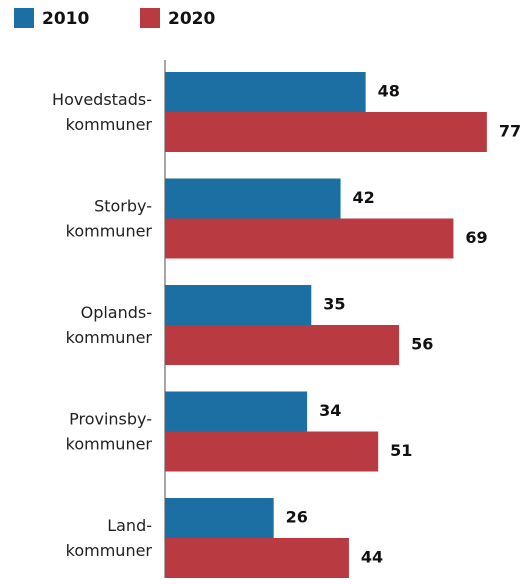 The width and height of the screenshot is (523, 584). I want to click on category-line: Oplands-, so click(116, 312).